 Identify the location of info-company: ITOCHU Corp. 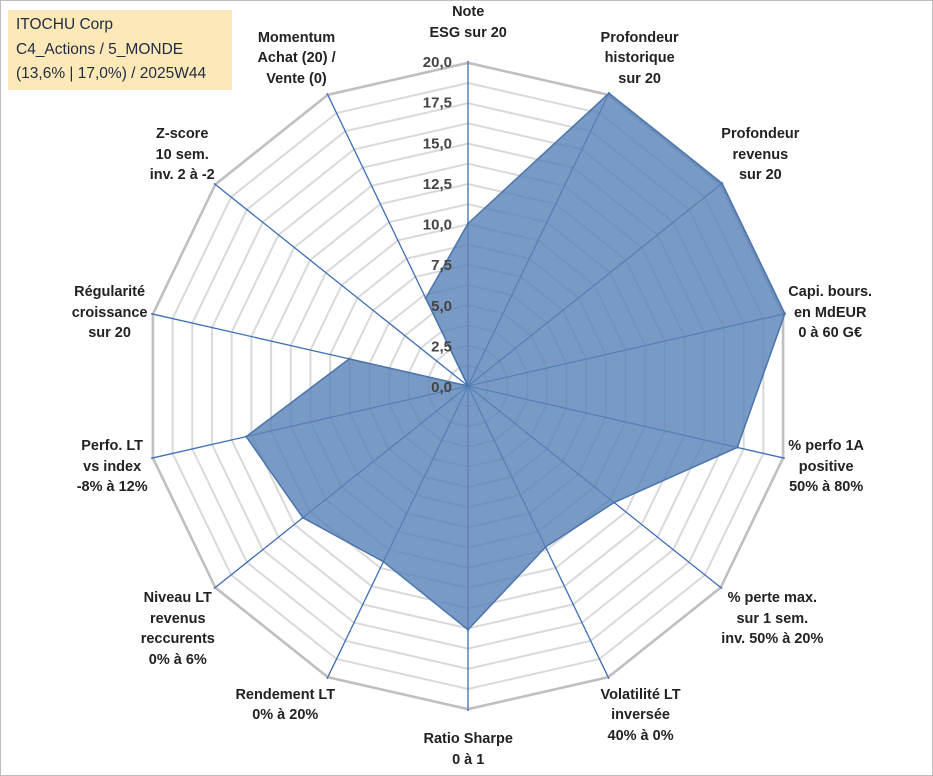
(65, 24).